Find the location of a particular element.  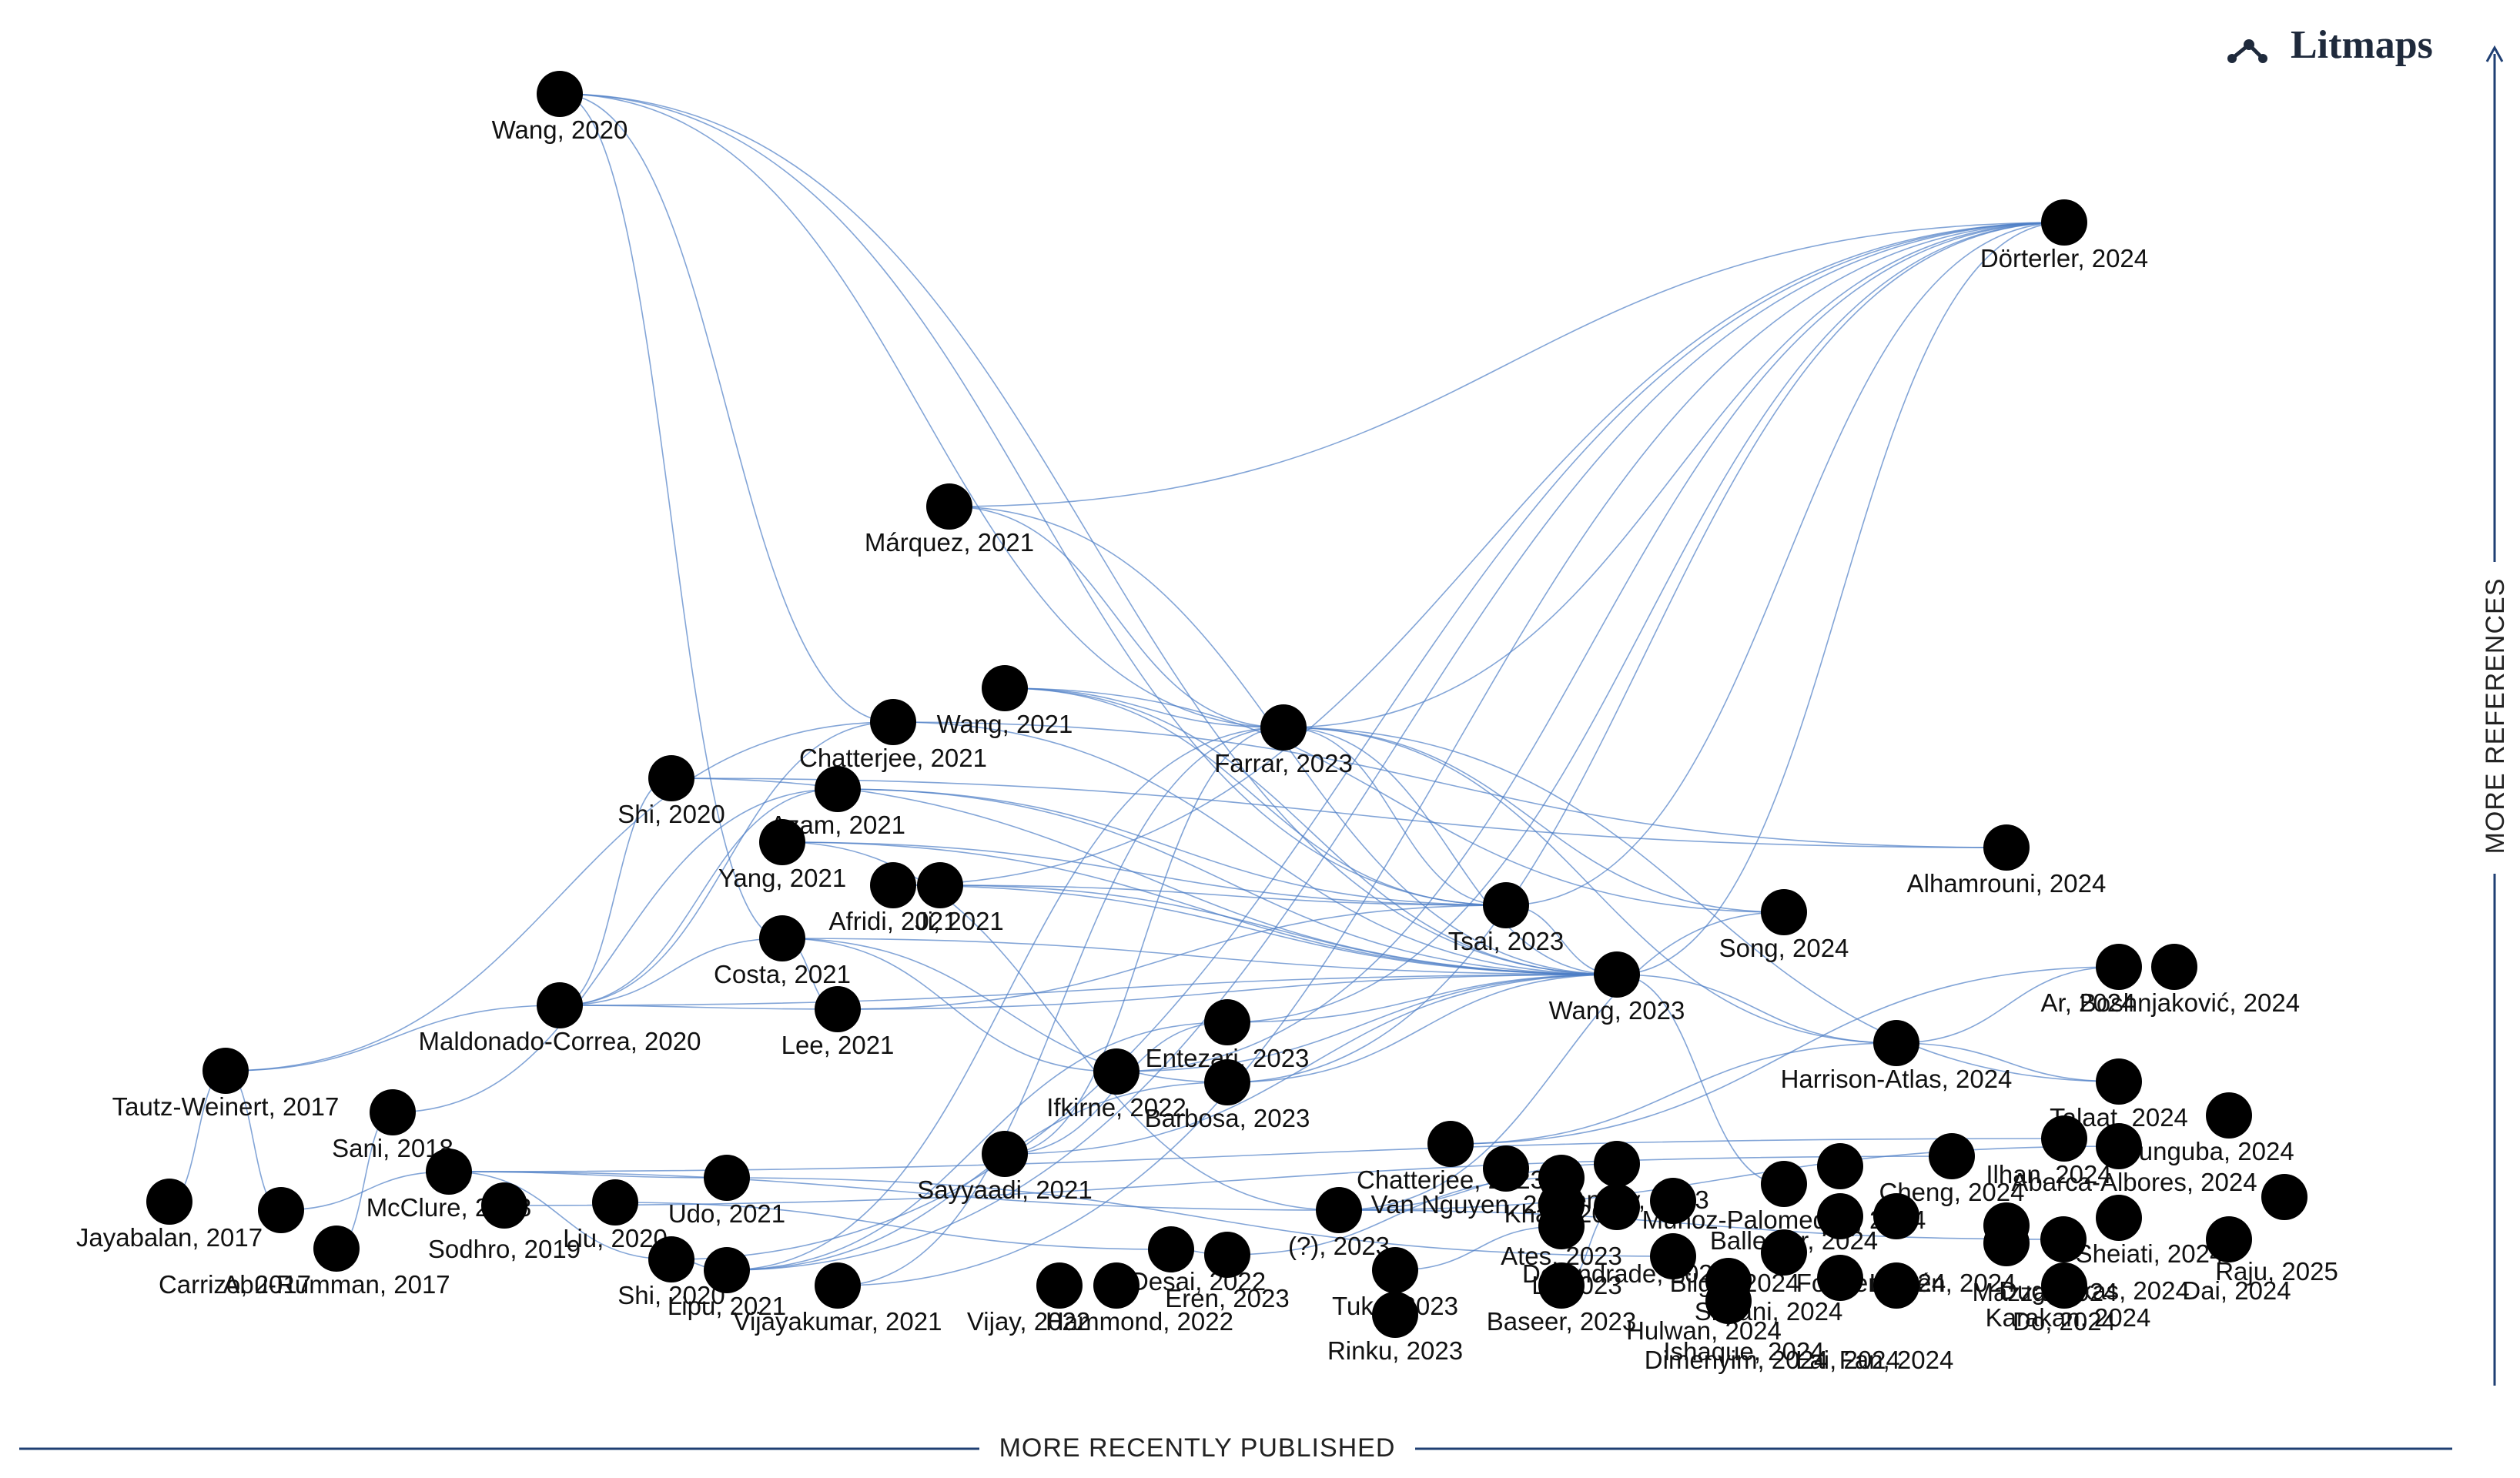

paper-node-abarca2024: Abarca-Albores, 2024 is located at coordinates (2134, 1159).